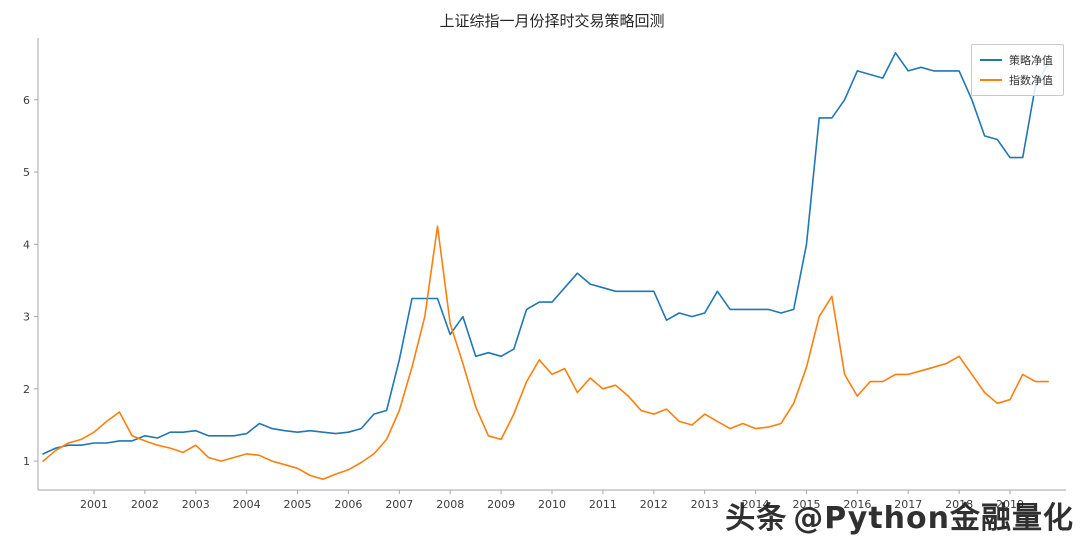  Describe the element at coordinates (908, 504) in the screenshot. I see `x-tick-label: 2017` at that location.